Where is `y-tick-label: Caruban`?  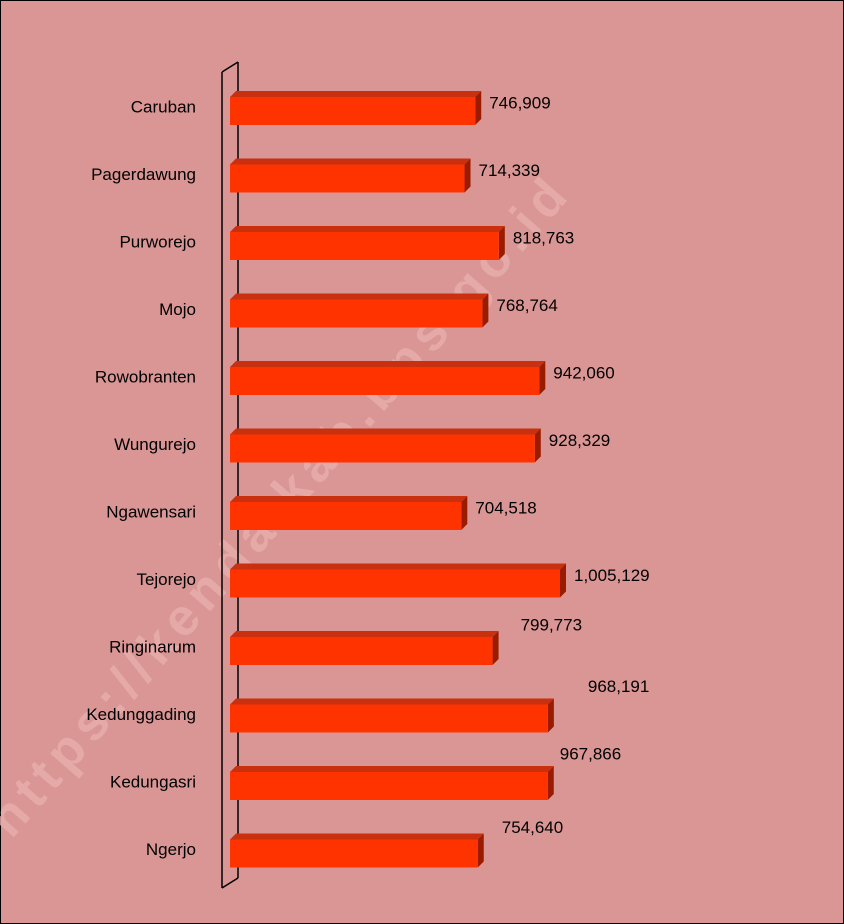 y-tick-label: Caruban is located at coordinates (163, 106).